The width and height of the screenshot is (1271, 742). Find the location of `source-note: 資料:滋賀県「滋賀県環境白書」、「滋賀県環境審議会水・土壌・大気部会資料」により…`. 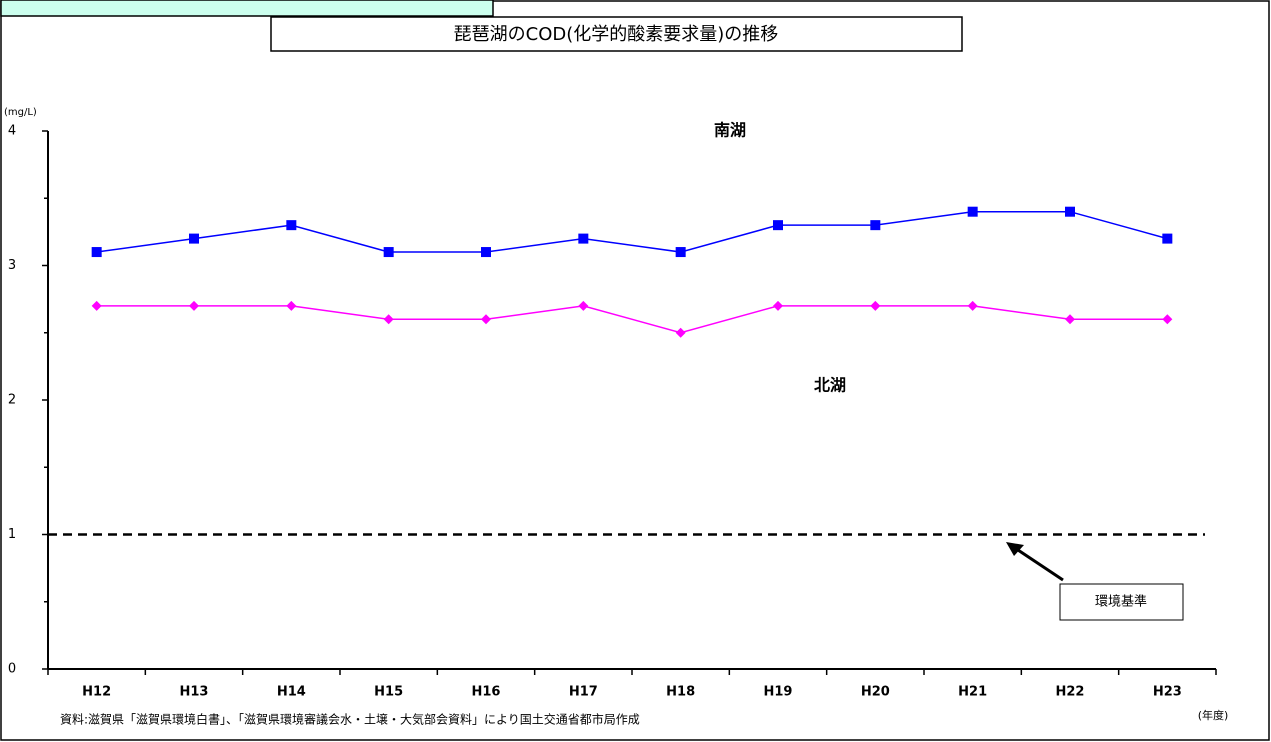

source-note: 資料:滋賀県「滋賀県環境白書」、「滋賀県環境審議会水・土壌・大気部会資料」により… is located at coordinates (350, 719).